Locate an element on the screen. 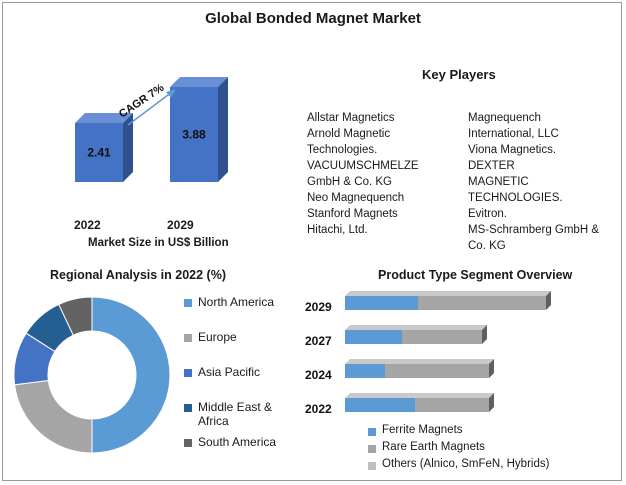  player-name: Neo Magnequench is located at coordinates (356, 198).